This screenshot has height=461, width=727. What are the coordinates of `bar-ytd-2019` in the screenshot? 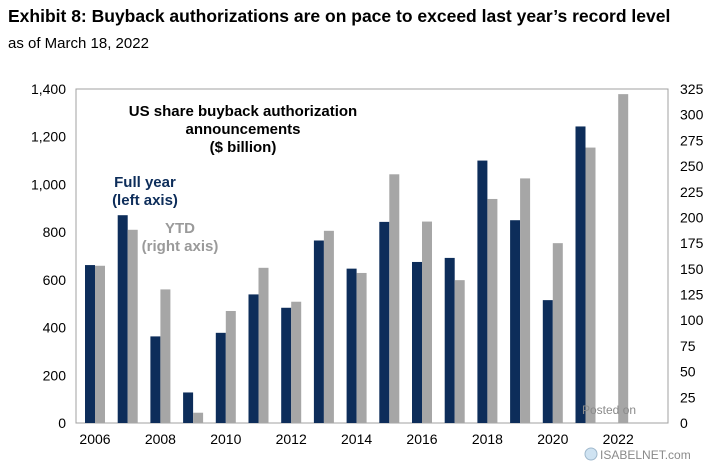 It's located at (525, 300).